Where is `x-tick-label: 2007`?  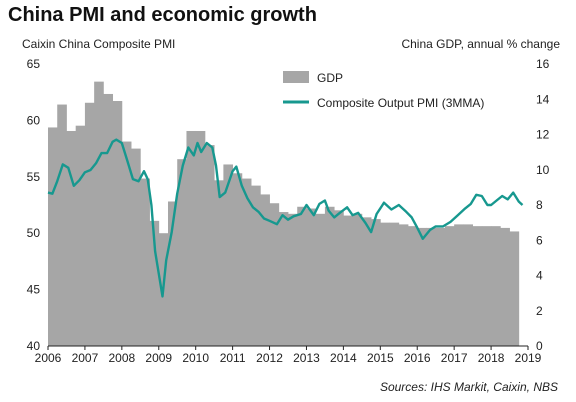
x-tick-label: 2007 is located at coordinates (85, 358).